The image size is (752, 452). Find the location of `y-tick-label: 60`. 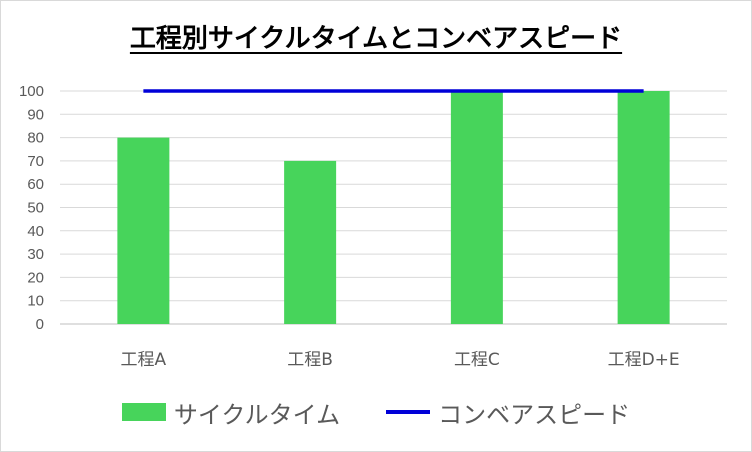

y-tick-label: 60 is located at coordinates (35, 184).